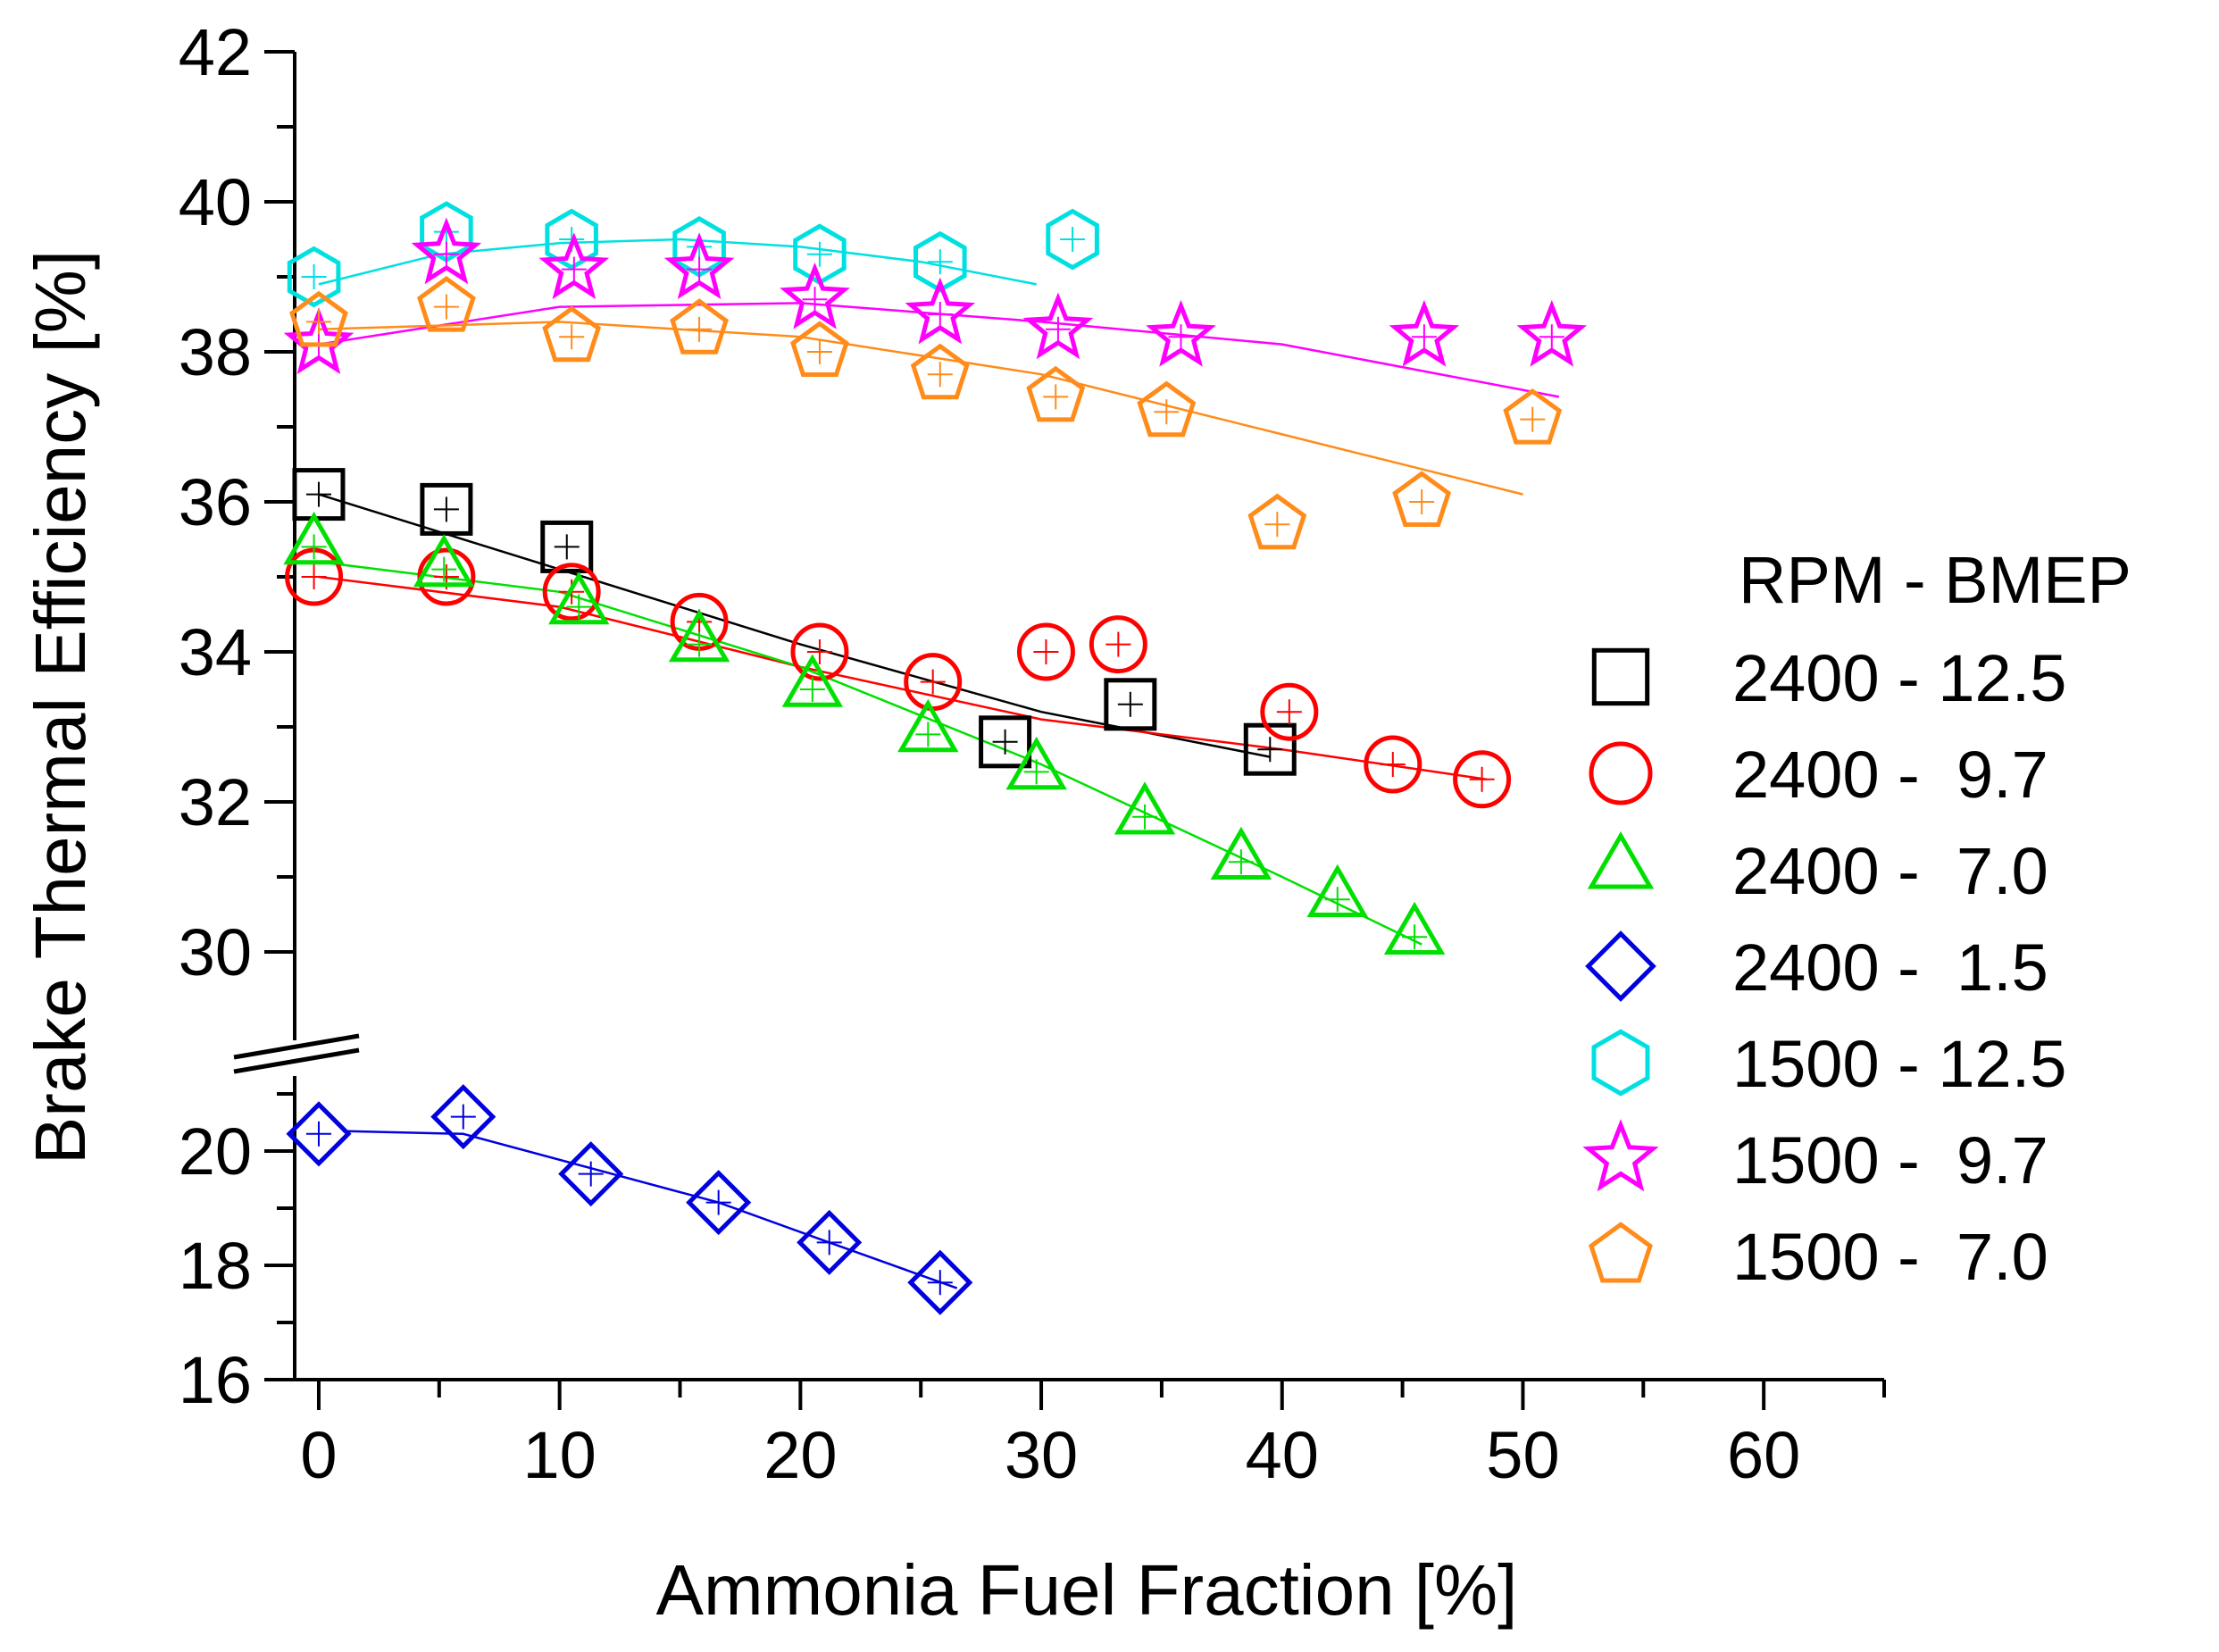  Describe the element at coordinates (1890, 1160) in the screenshot. I see `legend-label: 1500 - 9.7` at that location.